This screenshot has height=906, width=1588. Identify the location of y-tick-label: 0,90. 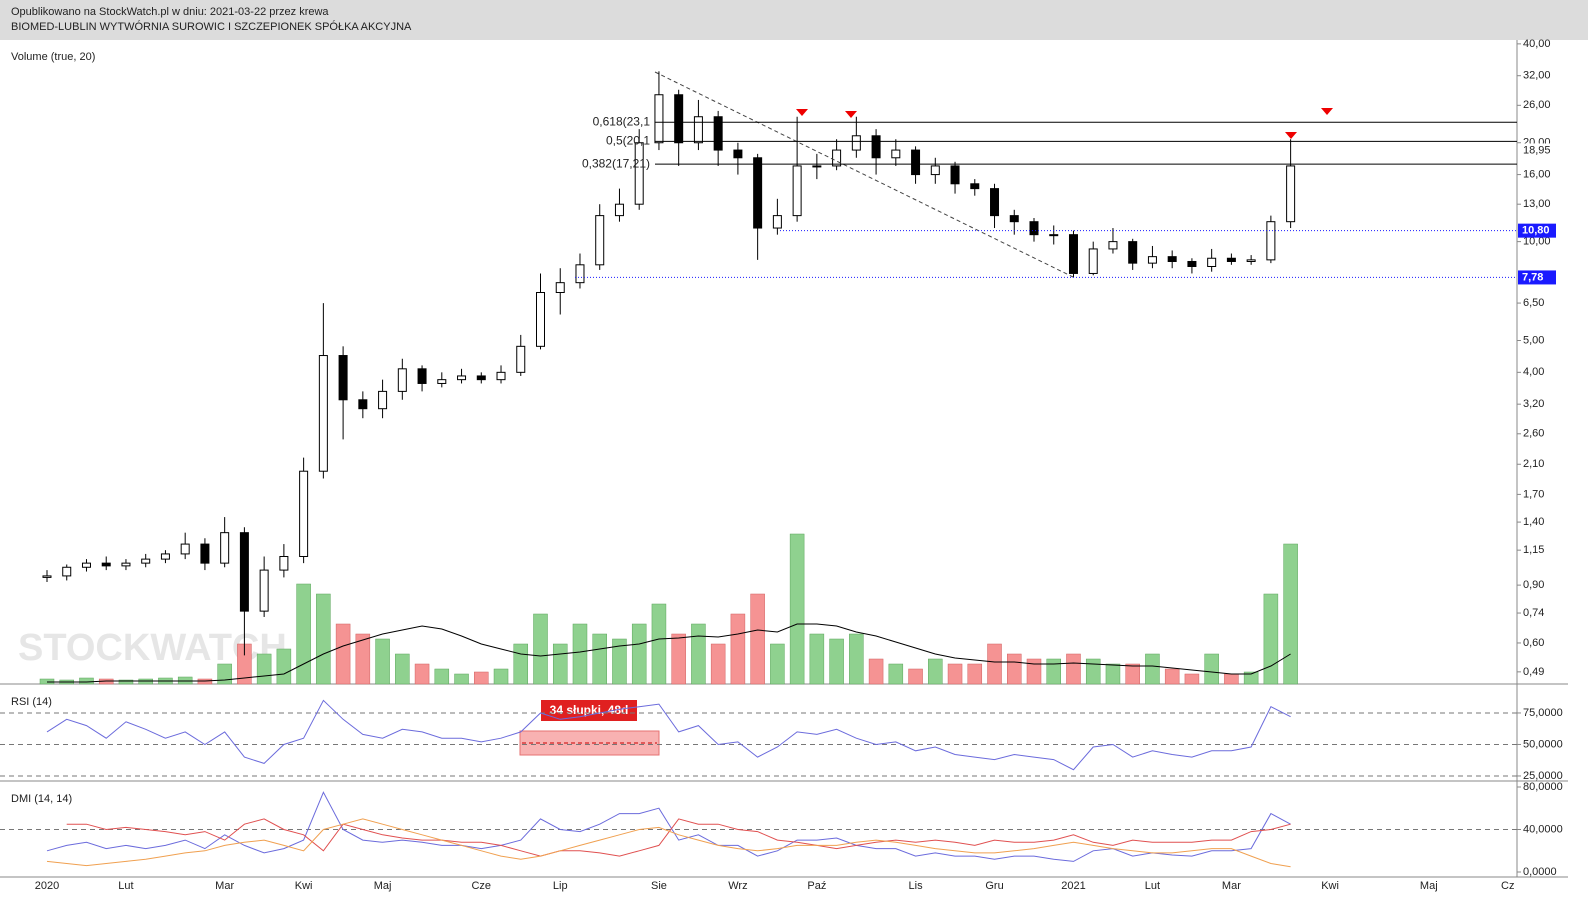
(1533, 585).